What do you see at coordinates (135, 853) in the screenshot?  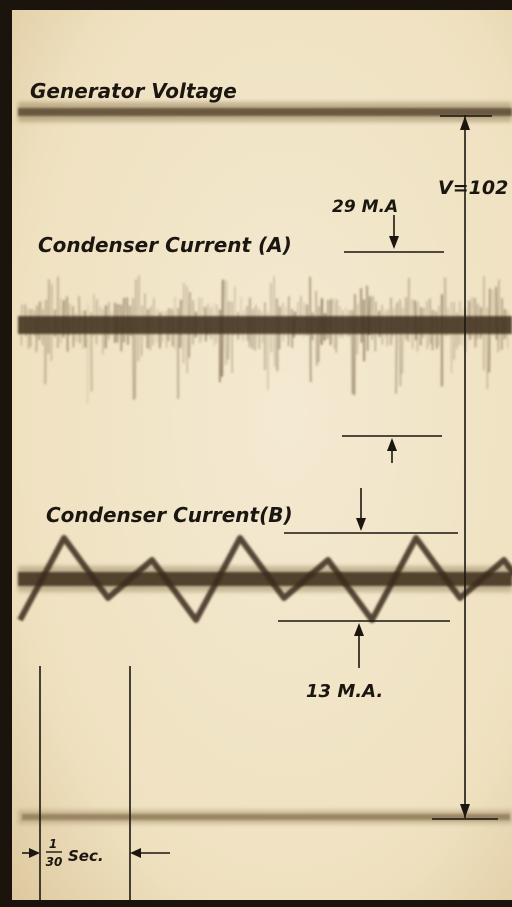 I see `arrow-left-icon` at bounding box center [135, 853].